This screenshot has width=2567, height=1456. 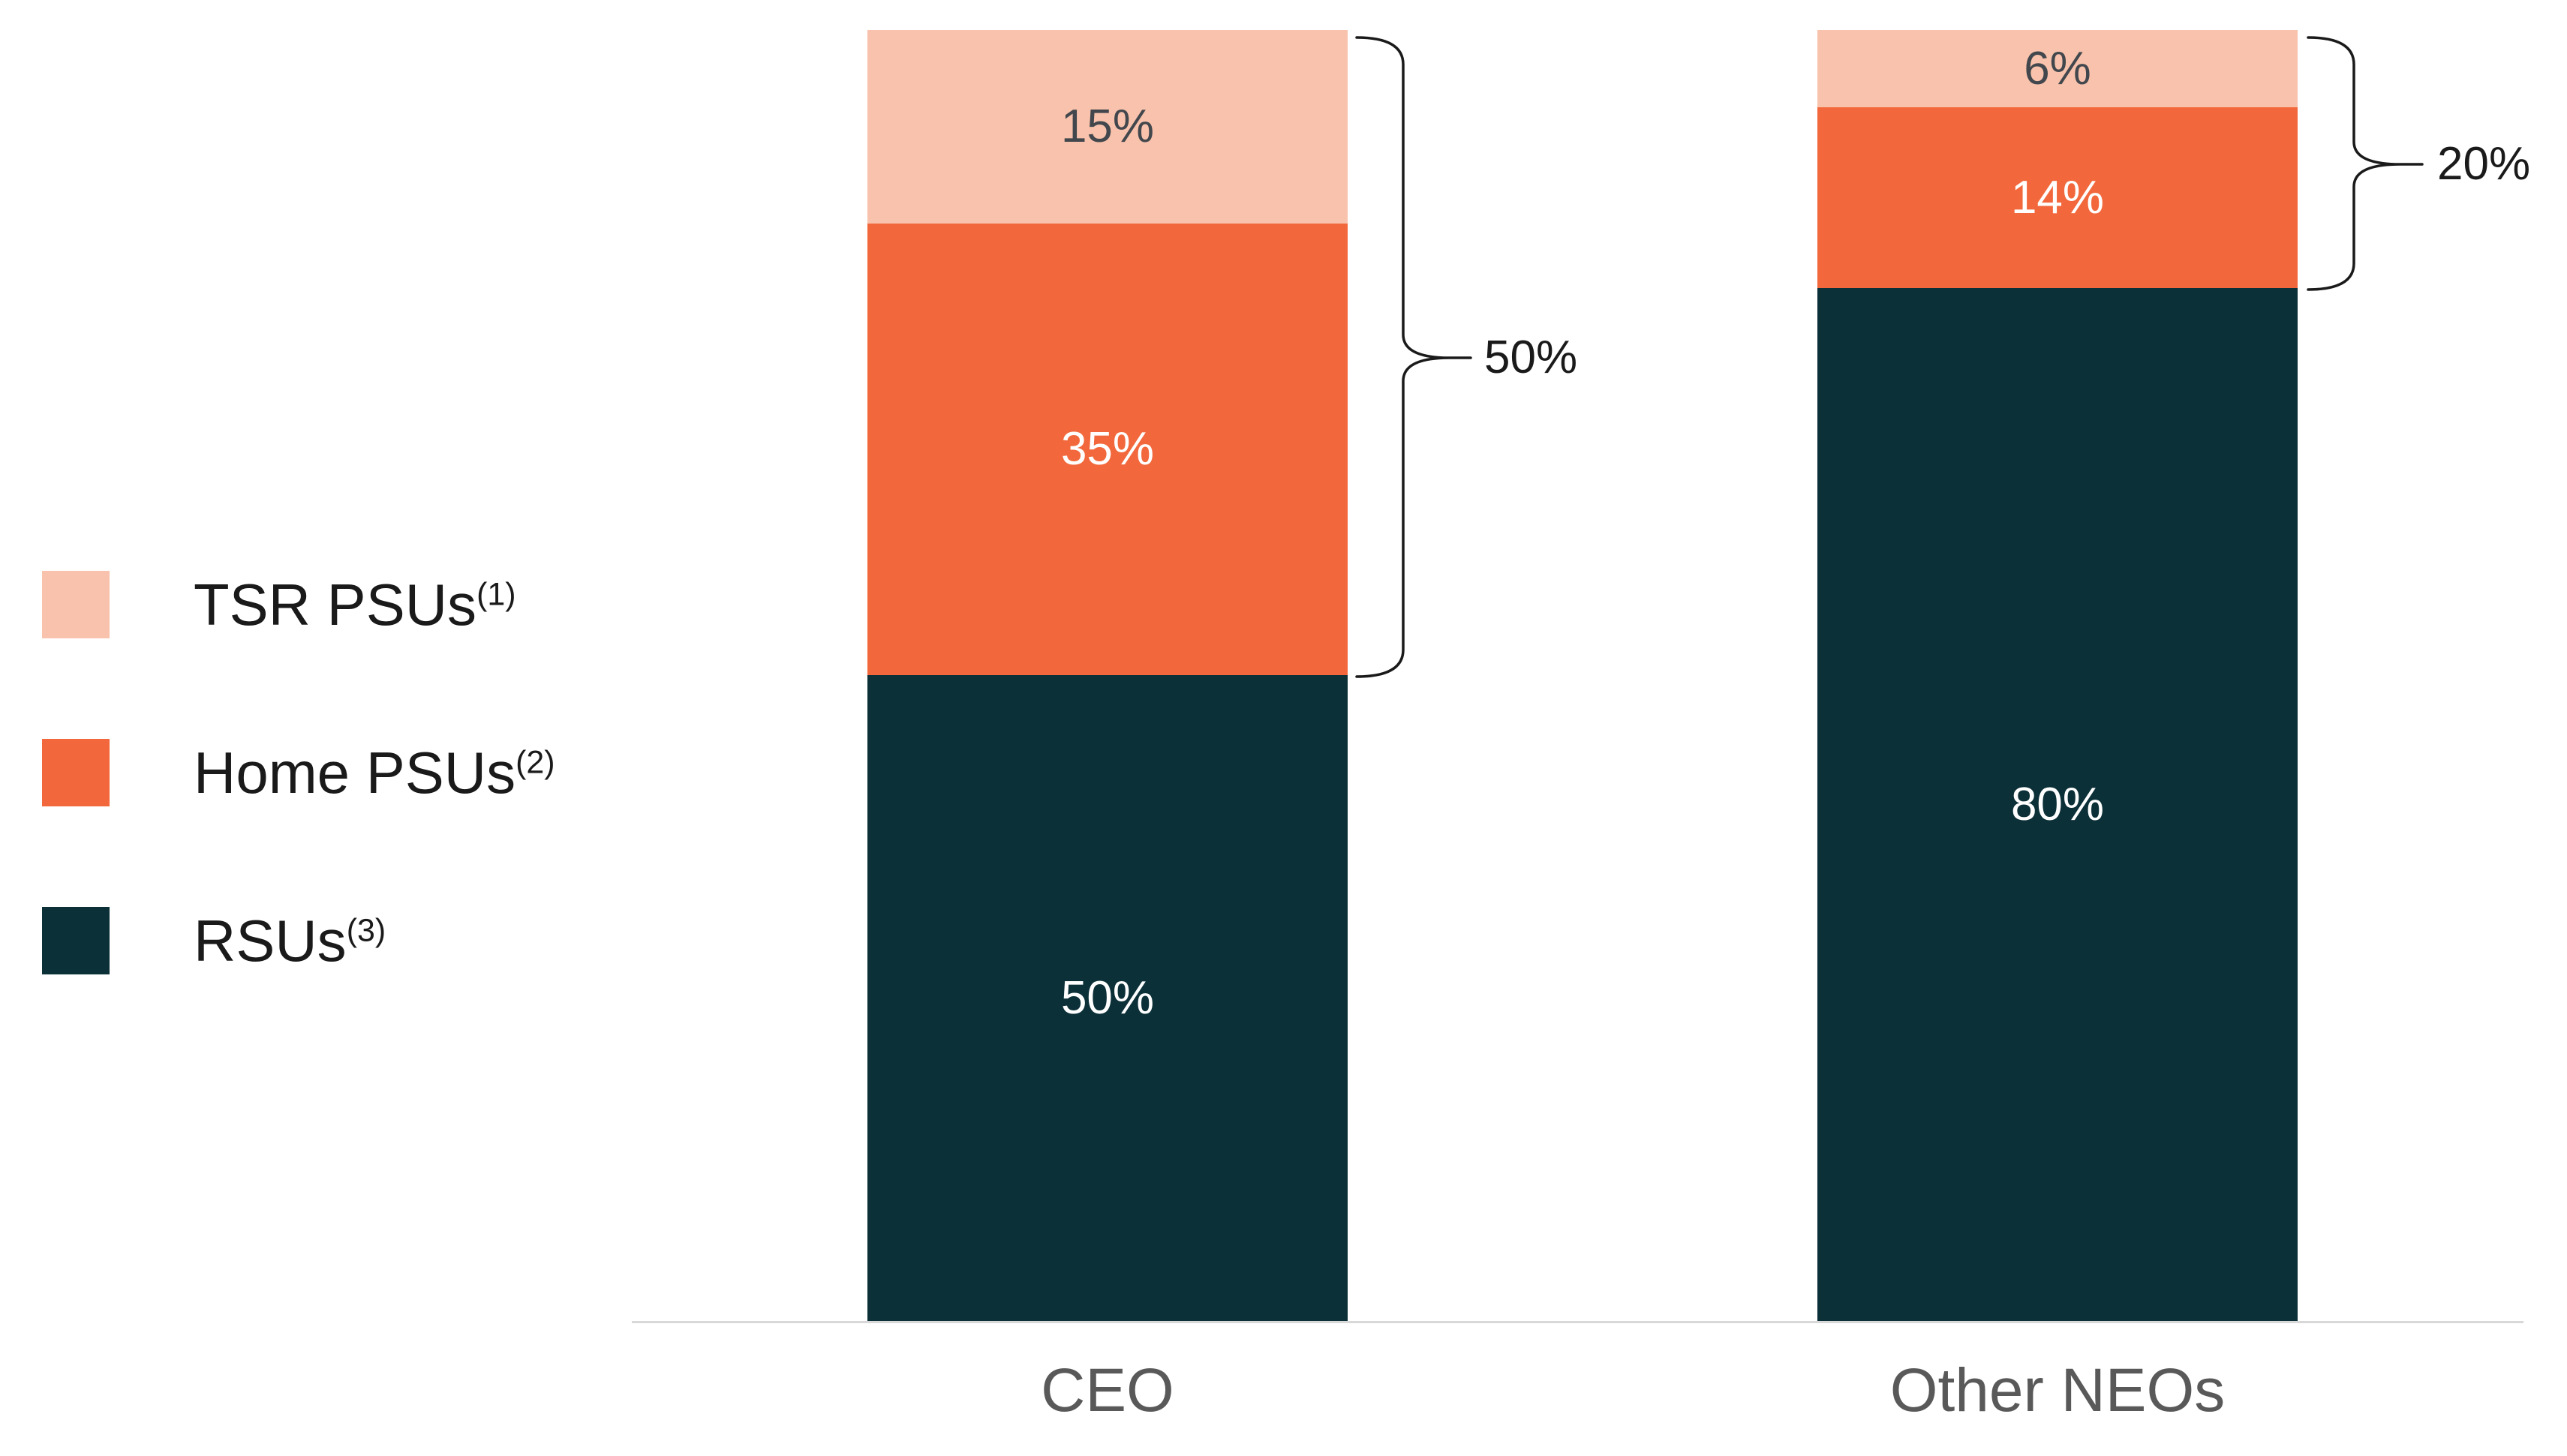 I want to click on segment-value-label: 6%, so click(x=2057, y=68).